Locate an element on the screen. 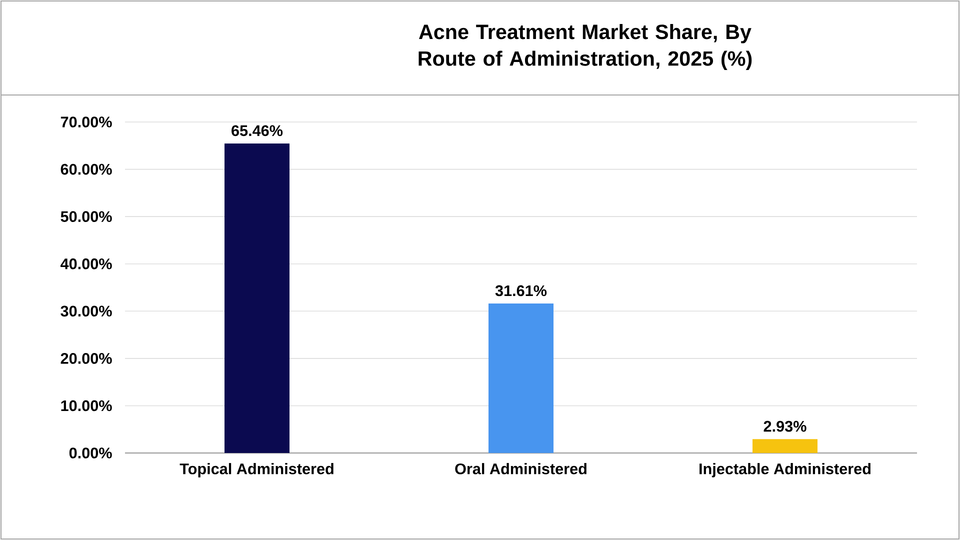 The height and width of the screenshot is (540, 960). y-tick-label: 60.00% is located at coordinates (86, 169).